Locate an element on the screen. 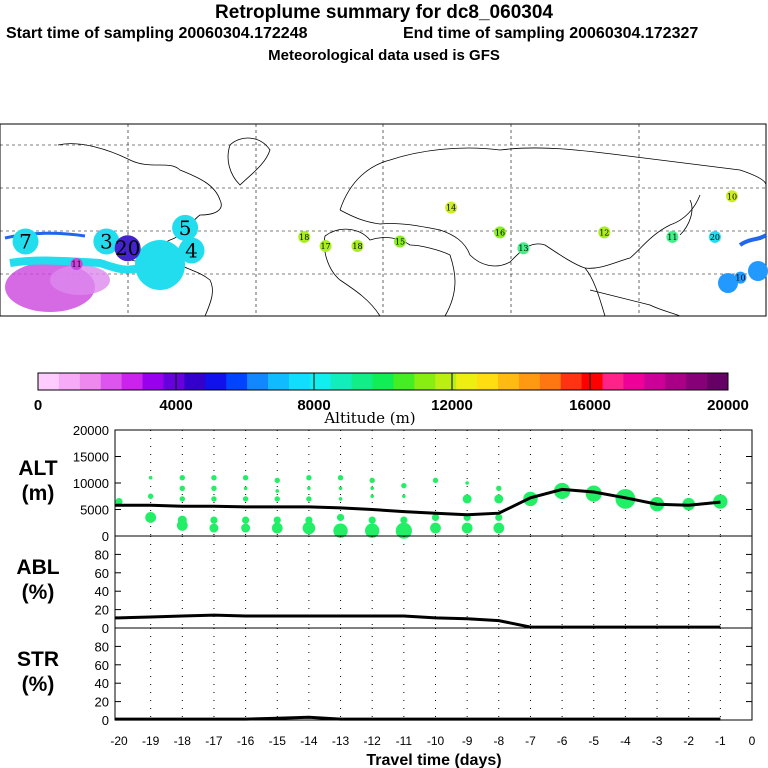 The image size is (768, 768). x-tick-label: -6 is located at coordinates (562, 741).